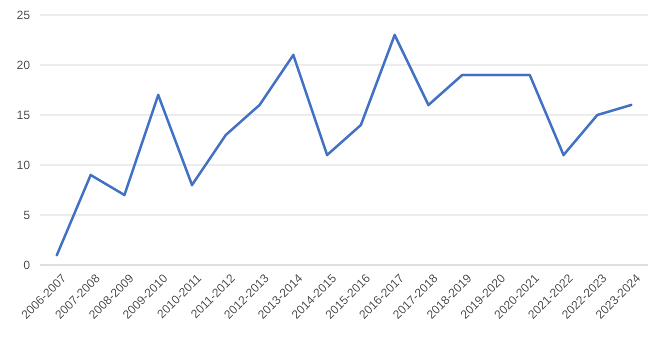 The height and width of the screenshot is (337, 662). Describe the element at coordinates (23, 115) in the screenshot. I see `y-tick-label: 15` at that location.